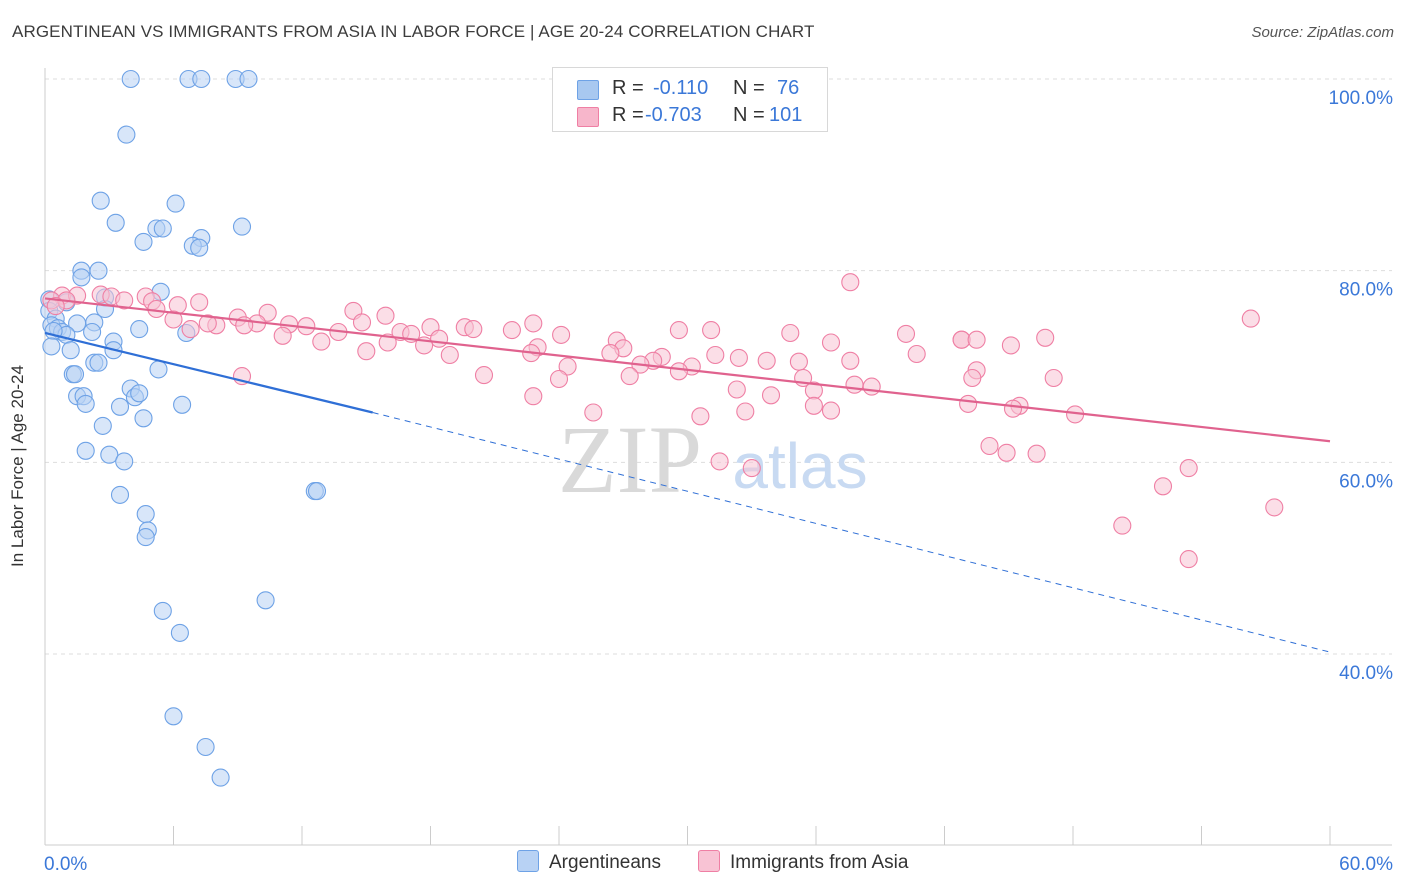 Image resolution: width=1406 pixels, height=892 pixels. Describe the element at coordinates (65, 864) in the screenshot. I see `x-tick-label: 0.0%` at that location.